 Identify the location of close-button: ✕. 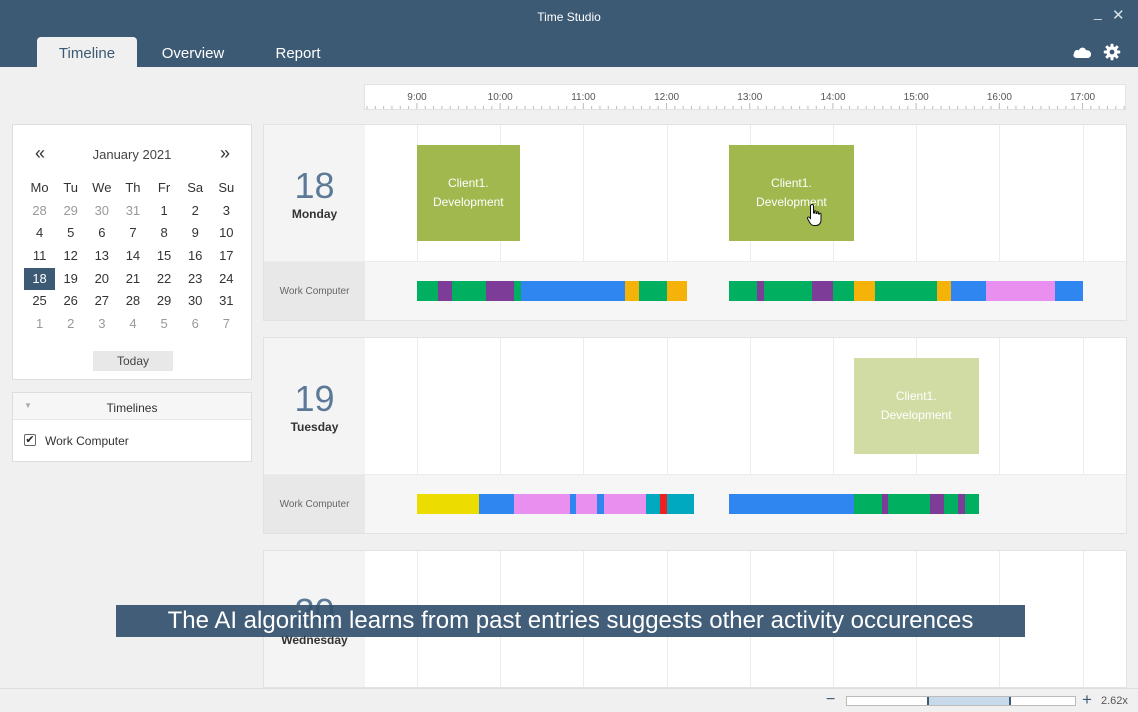
(1118, 15).